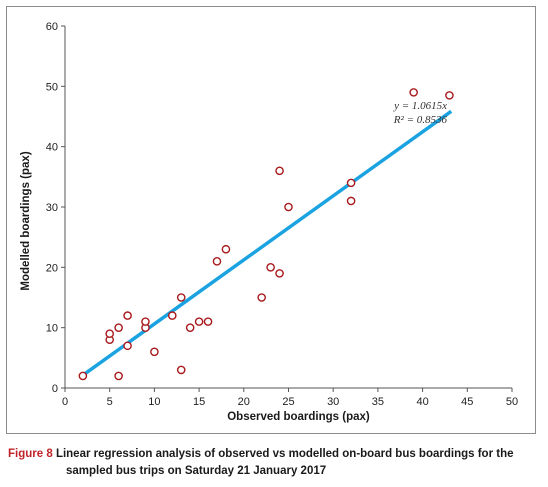 This screenshot has width=548, height=487. Describe the element at coordinates (52, 329) in the screenshot. I see `y-tick-label: 10` at that location.